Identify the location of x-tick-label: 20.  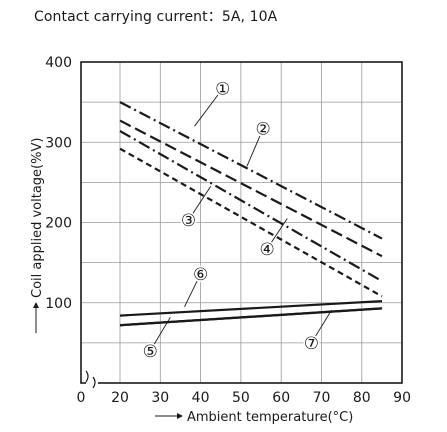
(120, 398).